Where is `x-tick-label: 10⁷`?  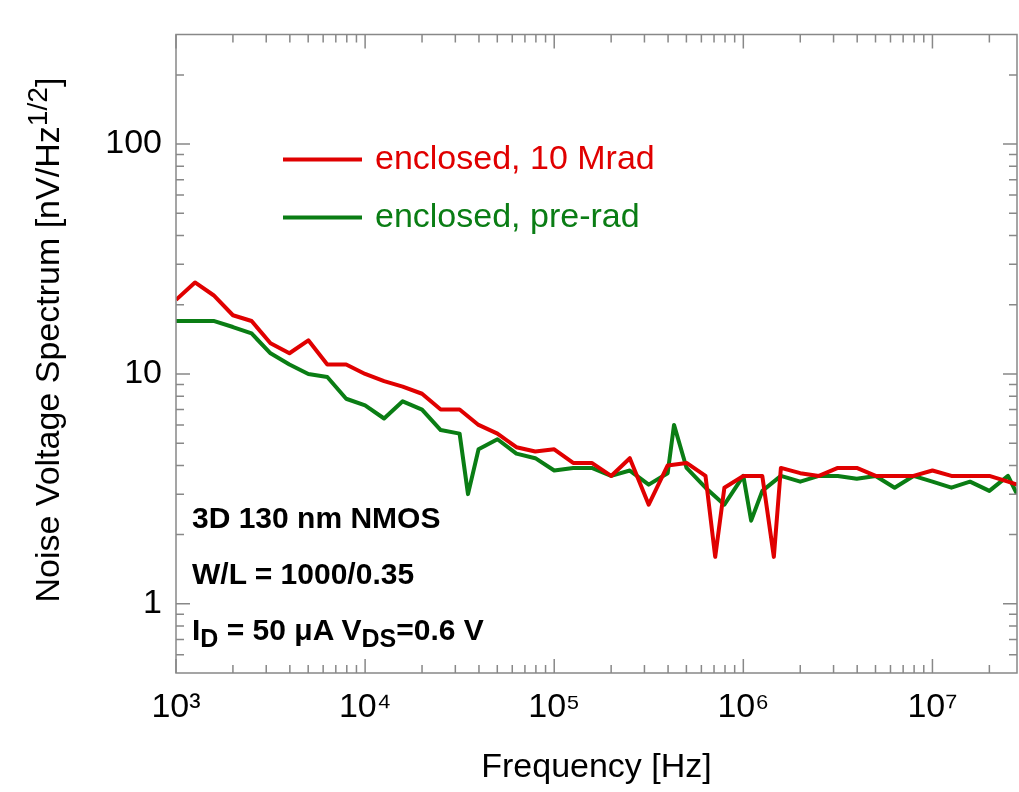 x-tick-label: 10⁷ is located at coordinates (932, 704).